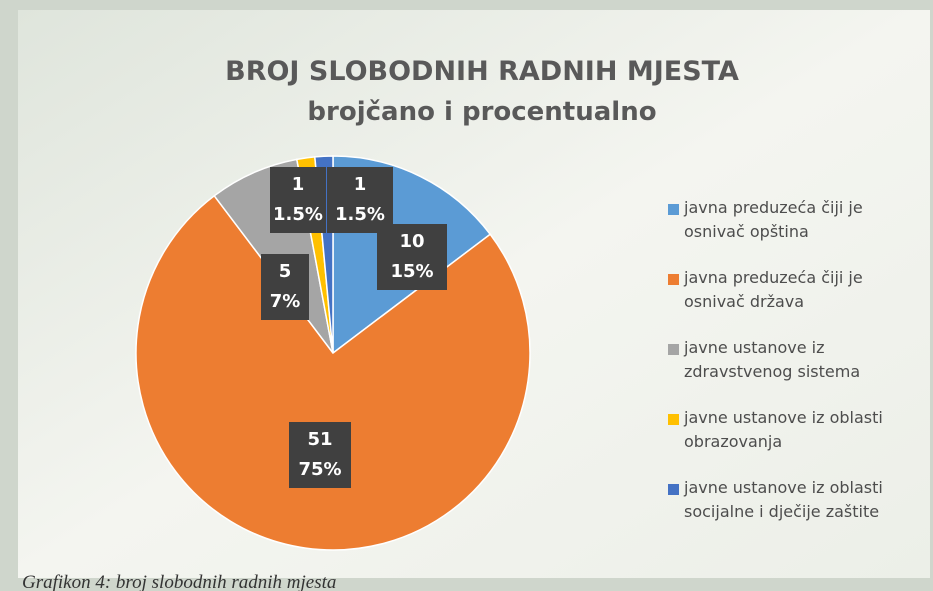 The image size is (933, 591). I want to click on data-label-percent: 15%, so click(411, 271).